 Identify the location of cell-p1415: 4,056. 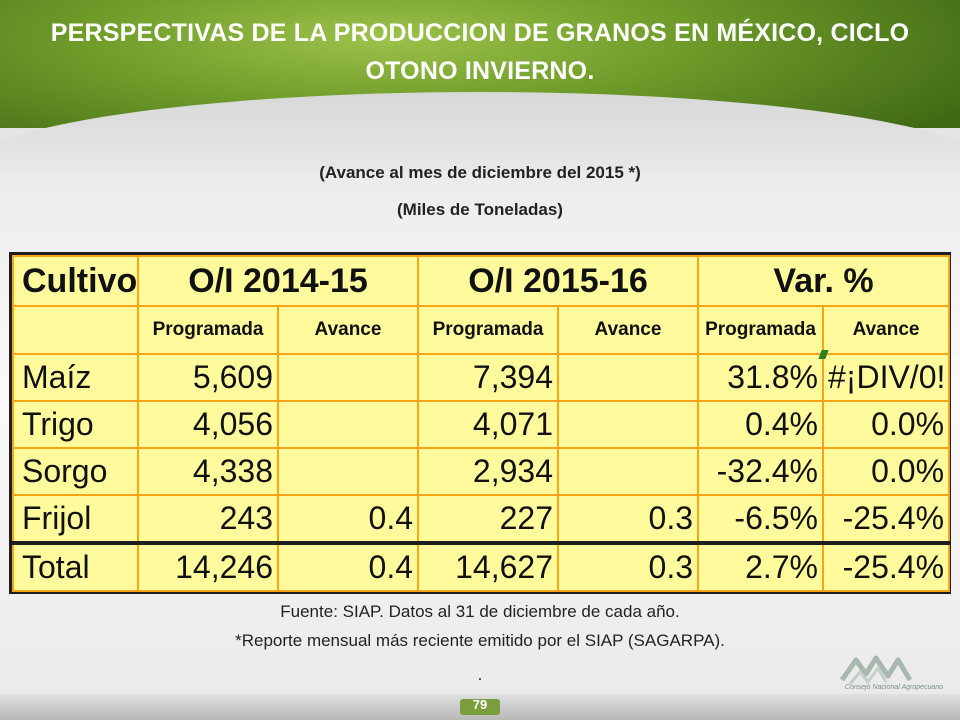
(208, 424).